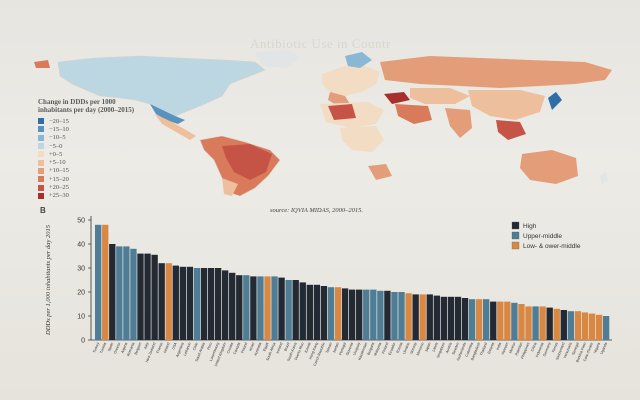 Image resolution: width=640 pixels, height=400 pixels. Describe the element at coordinates (540, 350) in the screenshot. I see `x-tick-label: Indonesia` at that location.